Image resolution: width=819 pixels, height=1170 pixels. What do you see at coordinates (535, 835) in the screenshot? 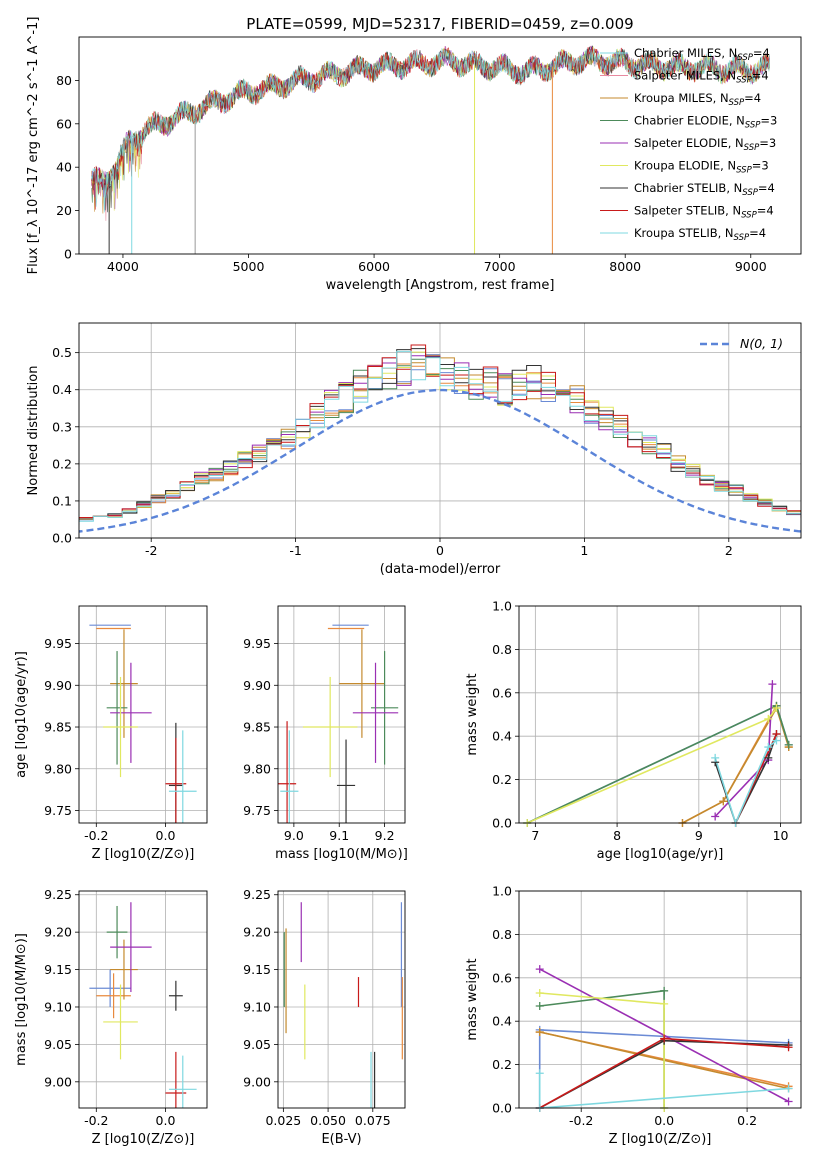
I see `x-tick-label: 7` at bounding box center [535, 835].